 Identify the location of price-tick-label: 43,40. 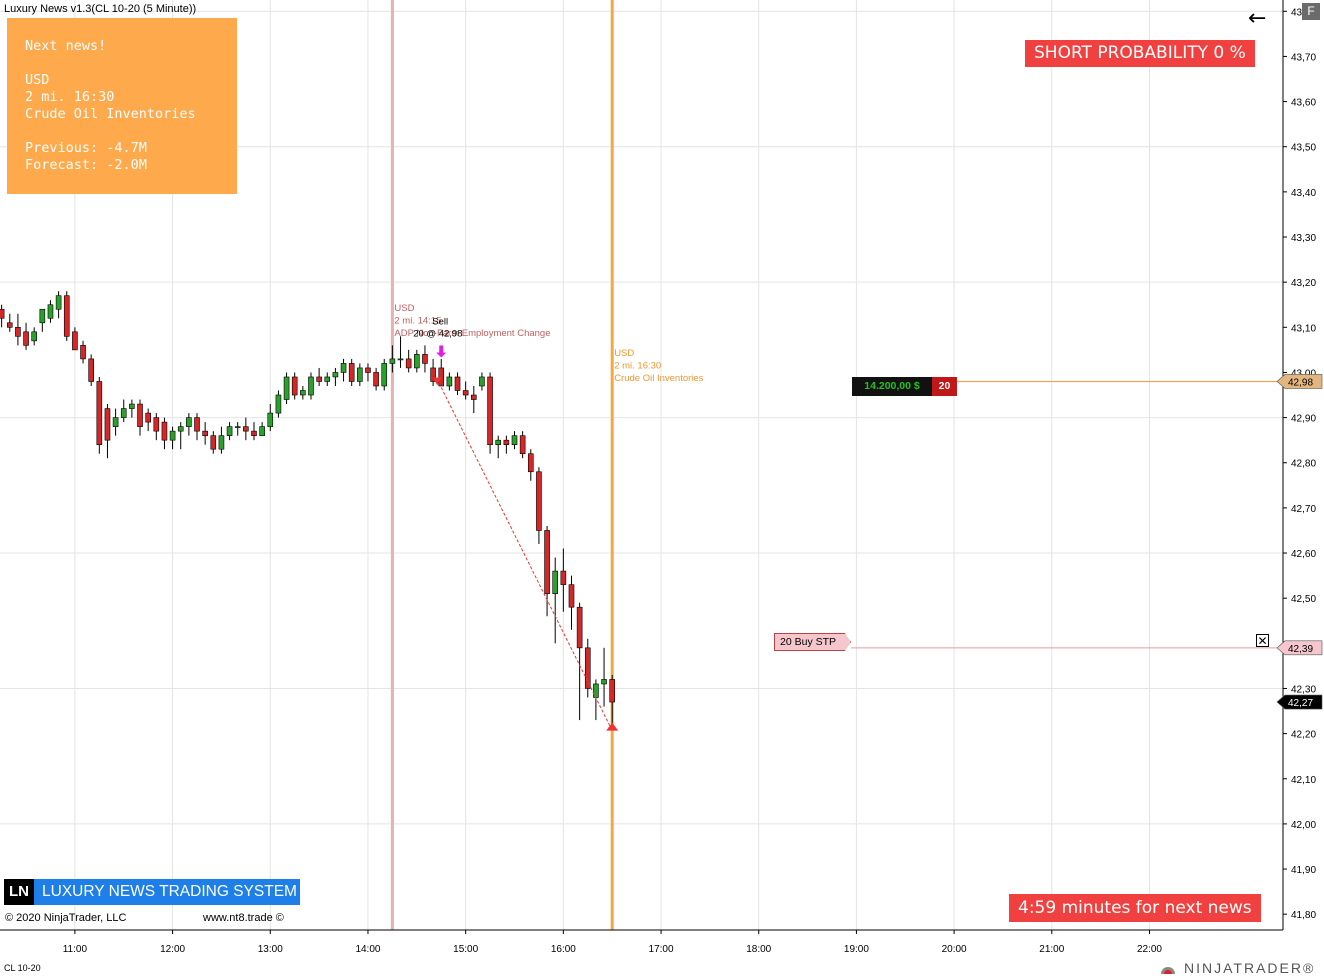
(1303, 193).